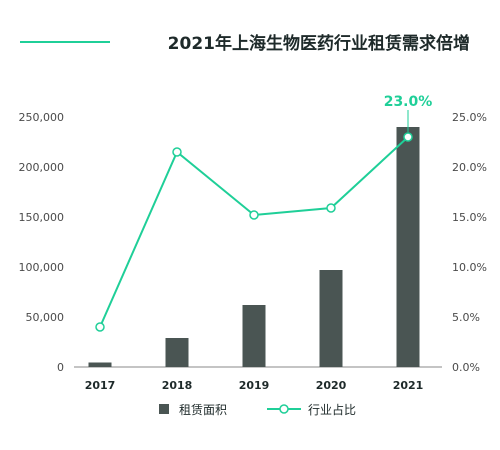 The width and height of the screenshot is (500, 450). Describe the element at coordinates (408, 137) in the screenshot. I see `line-point-2021` at that location.